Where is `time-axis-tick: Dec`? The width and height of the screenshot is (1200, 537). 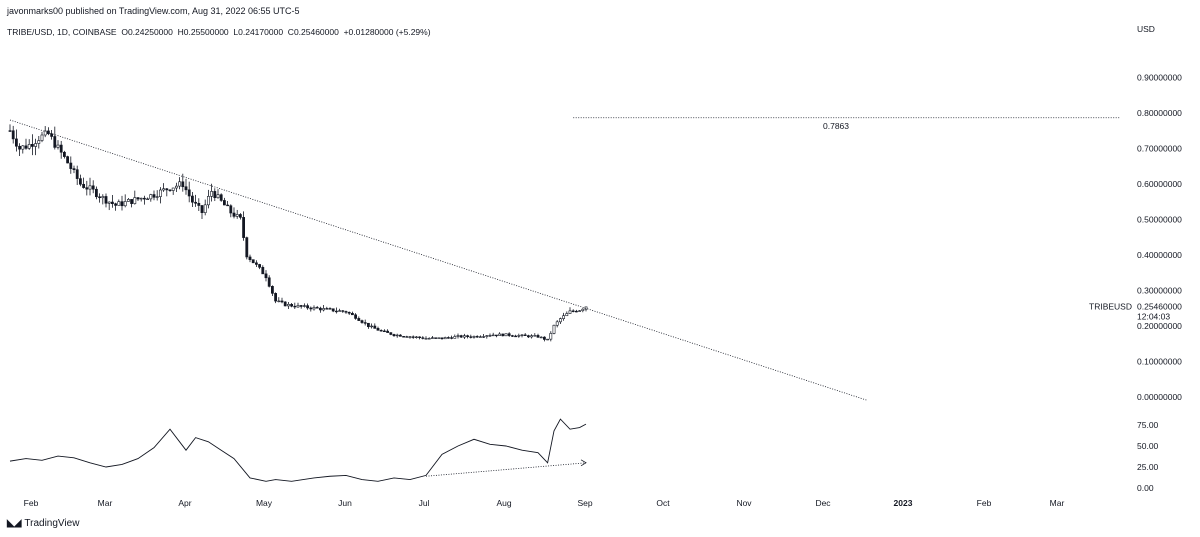 time-axis-tick: Dec is located at coordinates (823, 503).